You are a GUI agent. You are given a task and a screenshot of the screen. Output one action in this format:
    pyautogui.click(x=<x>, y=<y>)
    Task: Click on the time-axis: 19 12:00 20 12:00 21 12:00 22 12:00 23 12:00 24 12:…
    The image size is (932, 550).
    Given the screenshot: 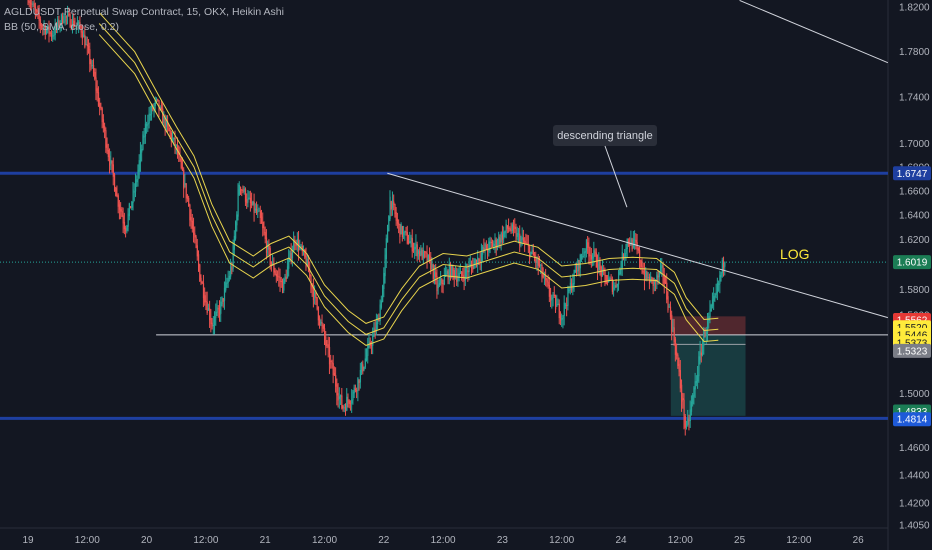 What is the action you would take?
    pyautogui.click(x=443, y=540)
    